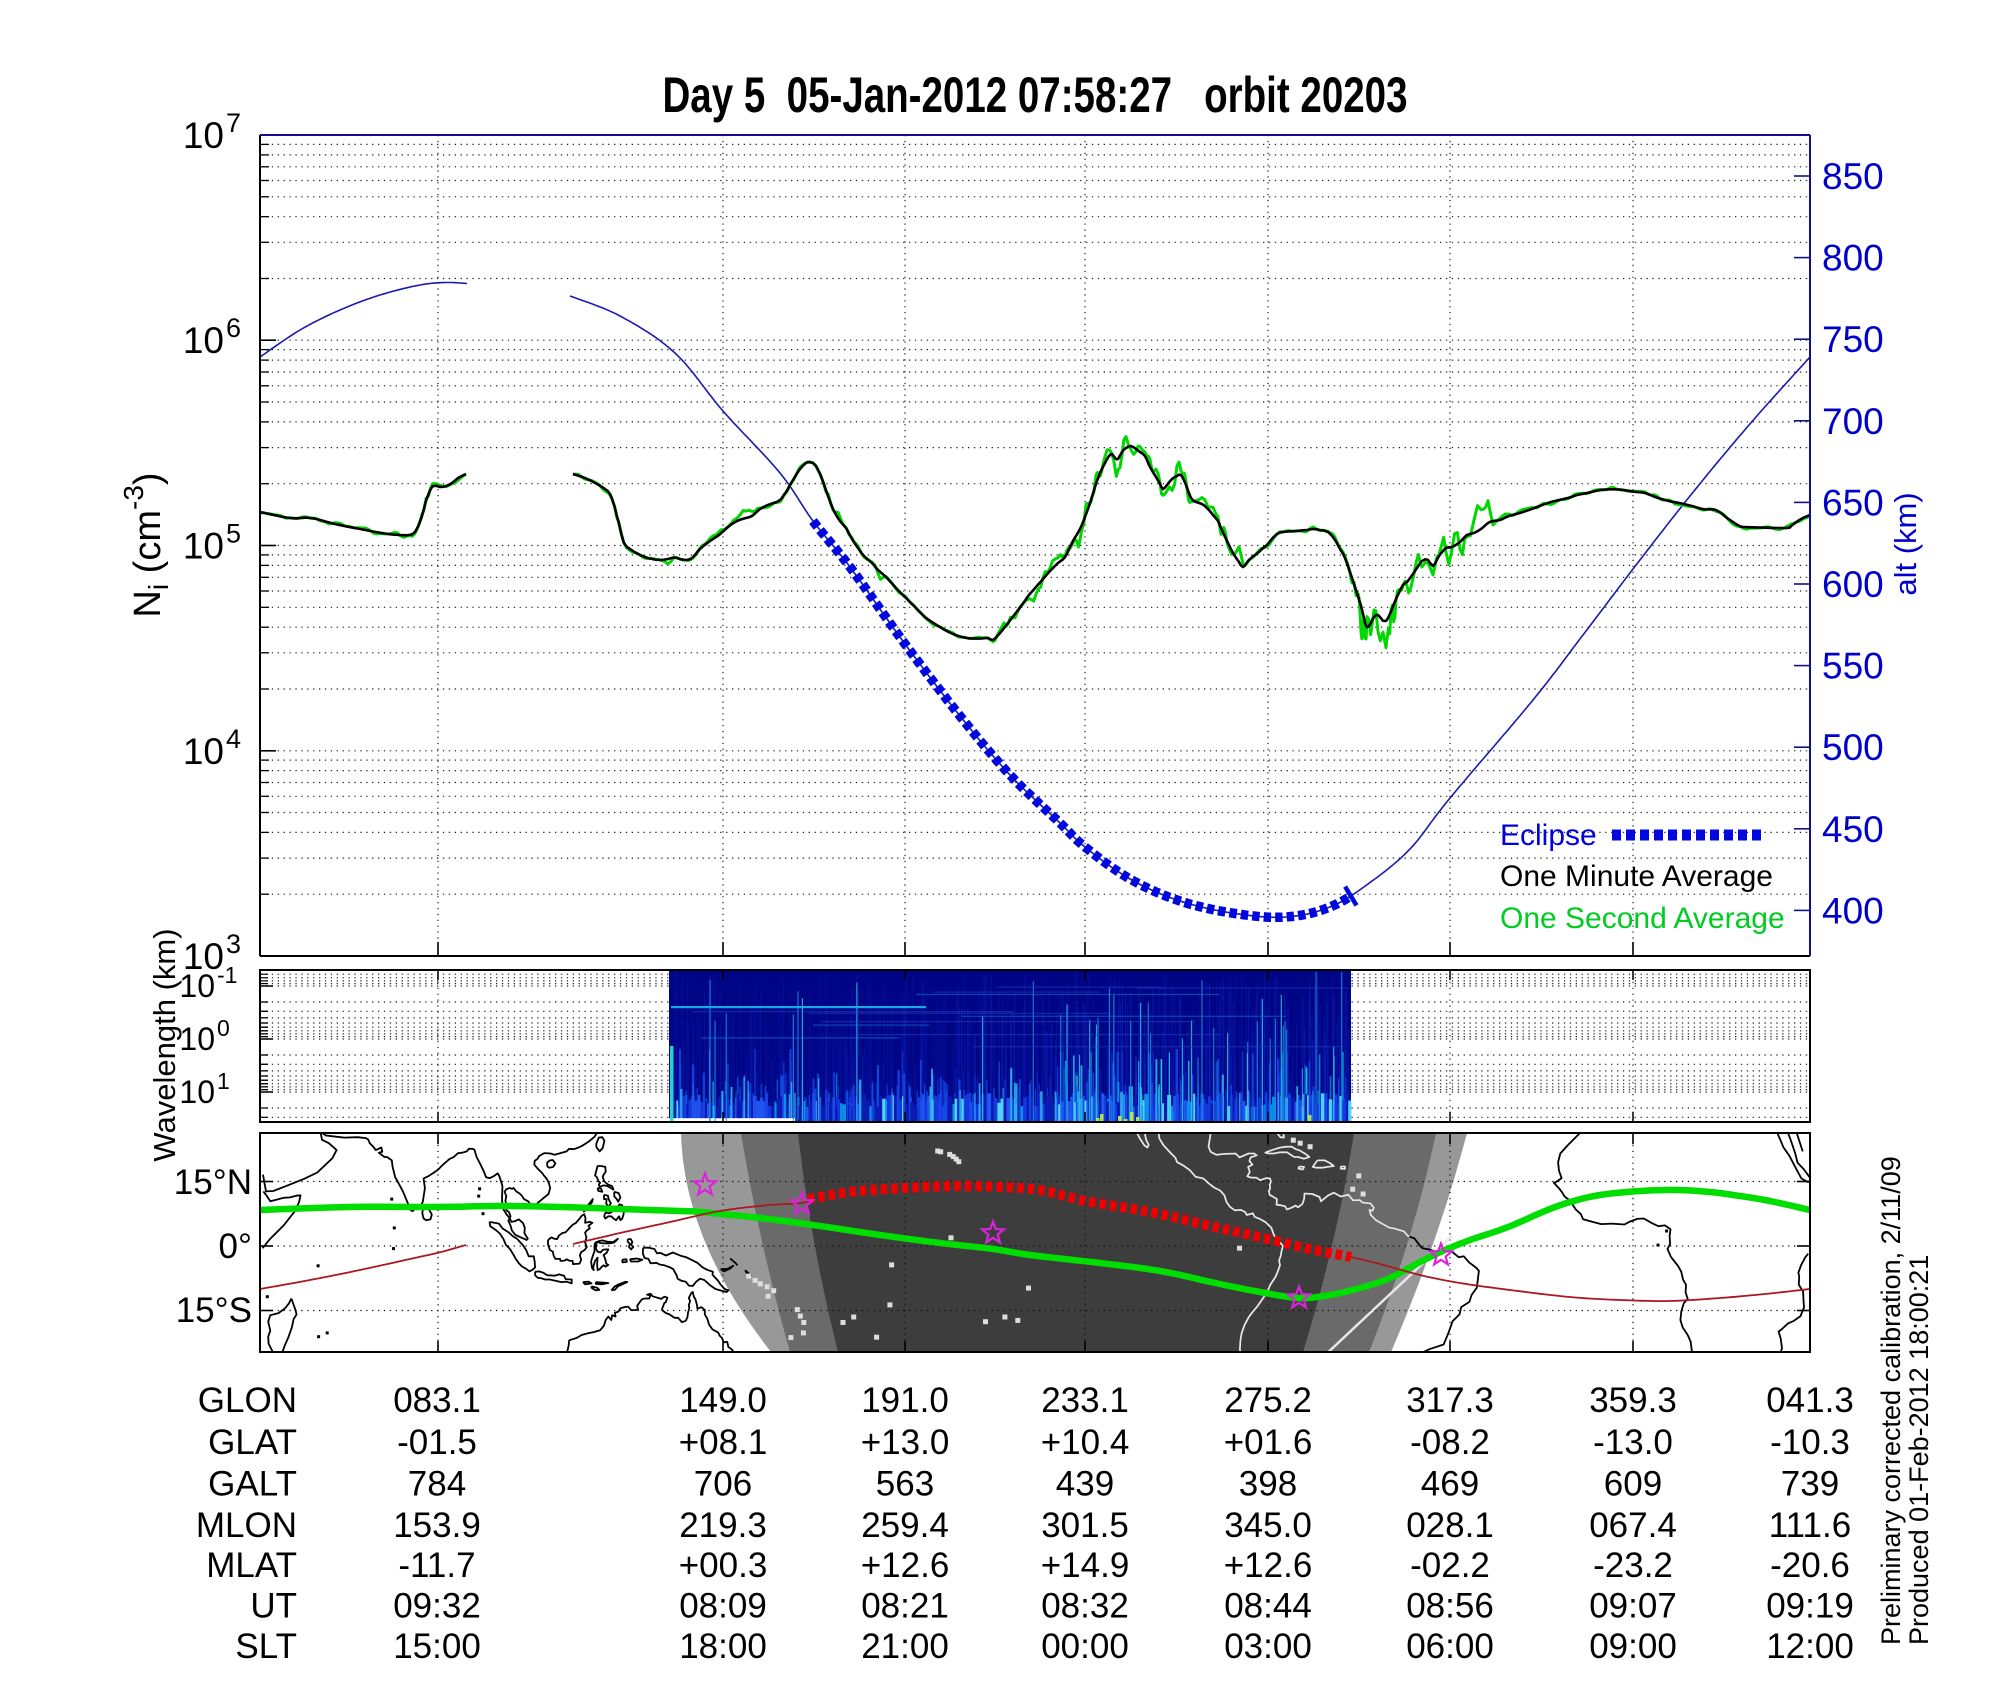  I want to click on svg-text: 706, so click(723, 1484).